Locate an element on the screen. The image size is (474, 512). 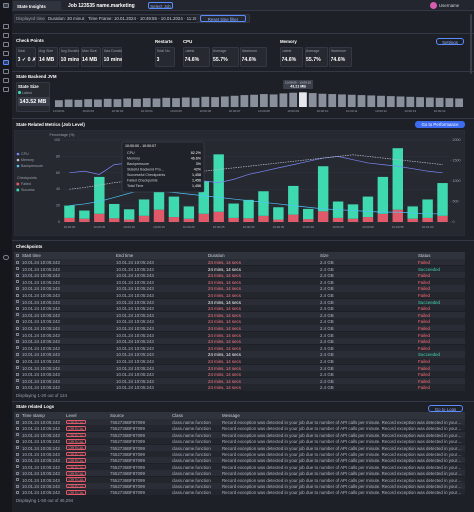
tab: State Insights is located at coordinates (37, 6).